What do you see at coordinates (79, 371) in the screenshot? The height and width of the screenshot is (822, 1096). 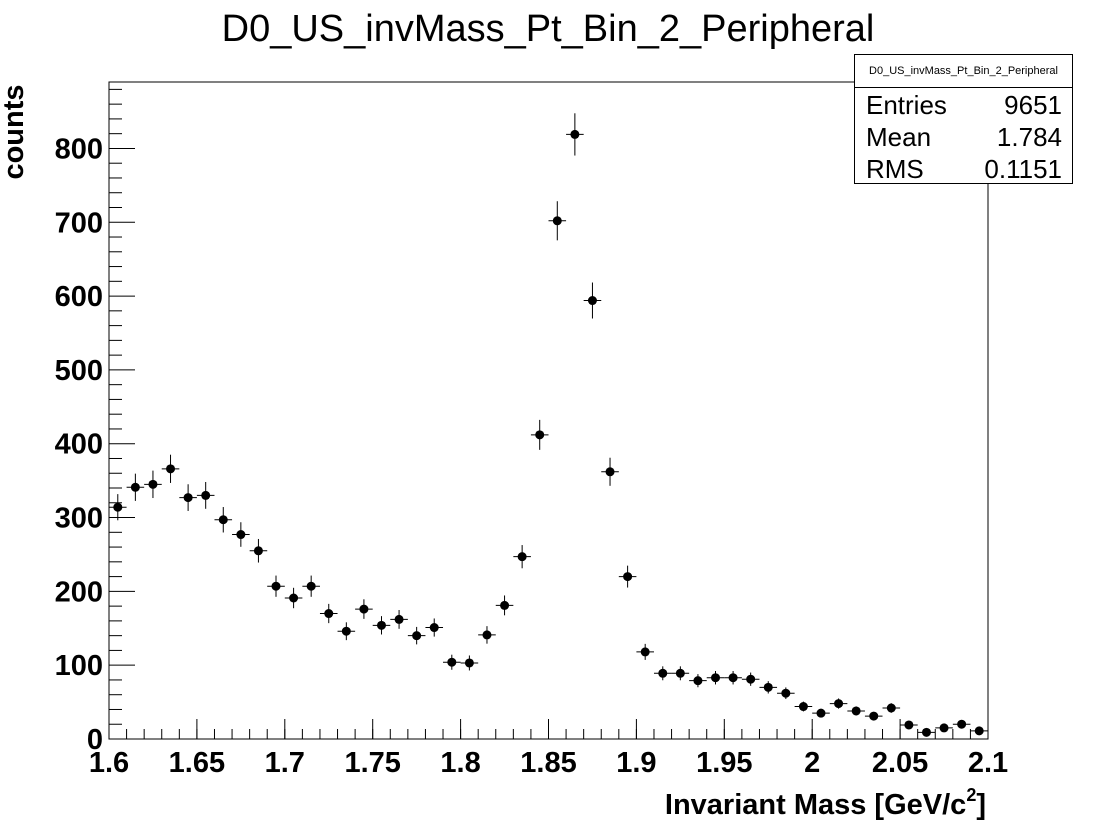 I see `y-tick-label: 500` at bounding box center [79, 371].